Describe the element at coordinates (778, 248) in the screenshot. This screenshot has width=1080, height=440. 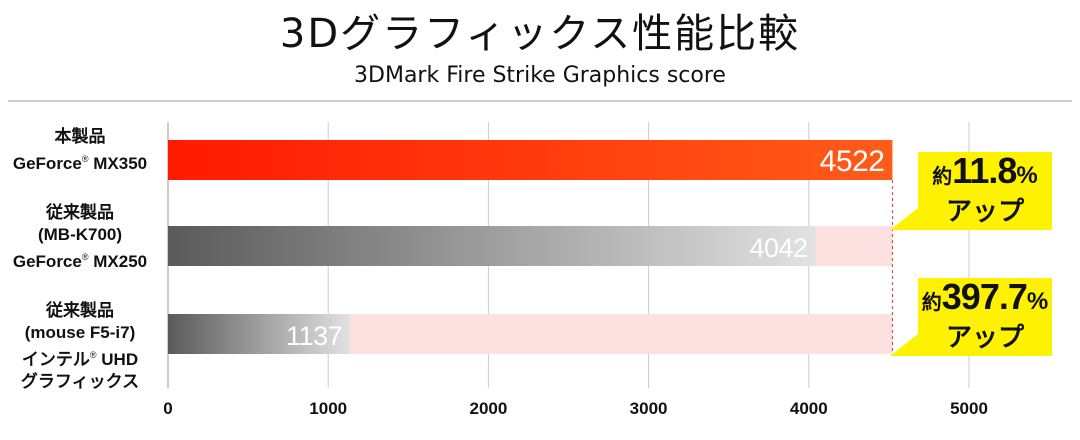
I see `data-label: 4042` at that location.